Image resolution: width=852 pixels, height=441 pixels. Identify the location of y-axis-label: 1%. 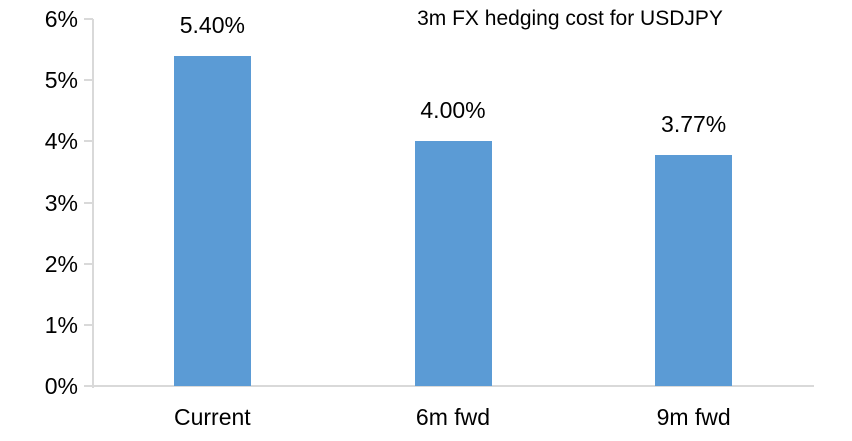
(61, 324).